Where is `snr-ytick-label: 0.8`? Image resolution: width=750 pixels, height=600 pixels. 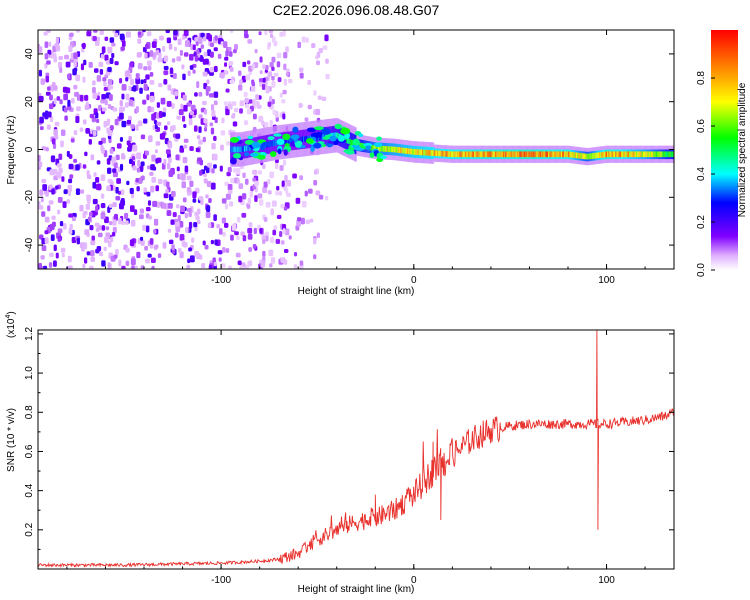
snr-ytick-label: 0.8 is located at coordinates (29, 412).